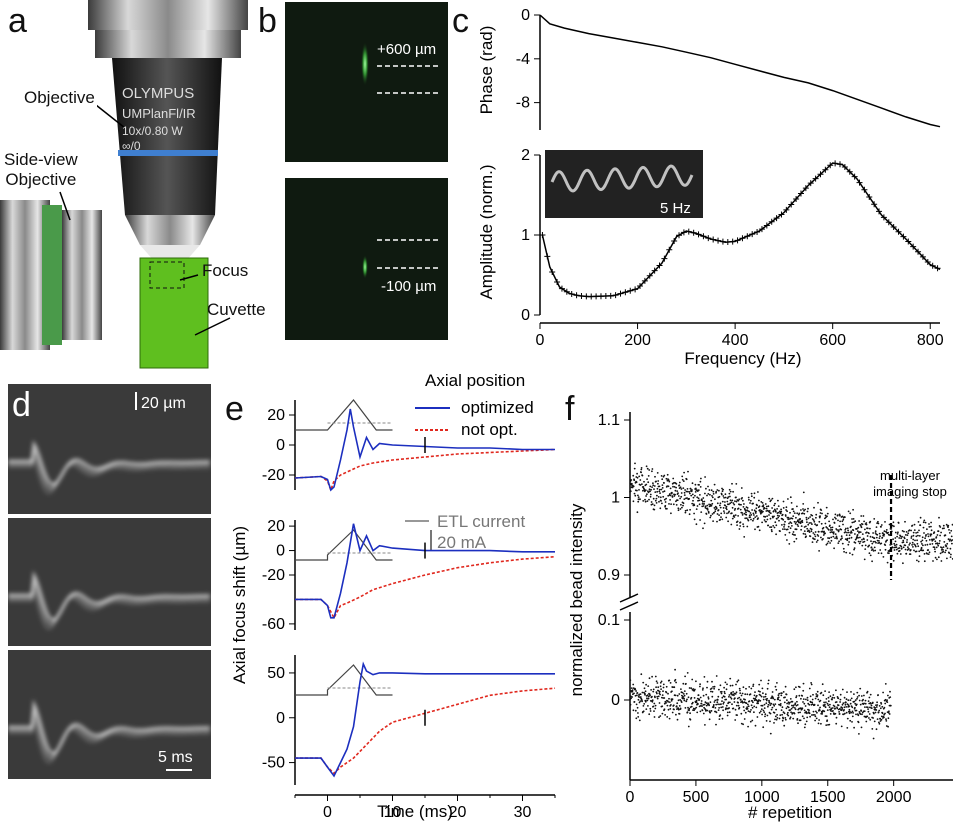 Image resolution: width=953 pixels, height=825 pixels. Describe the element at coordinates (175, 757) in the screenshot. I see `d-scale-bottom-label: 5 ms` at that location.